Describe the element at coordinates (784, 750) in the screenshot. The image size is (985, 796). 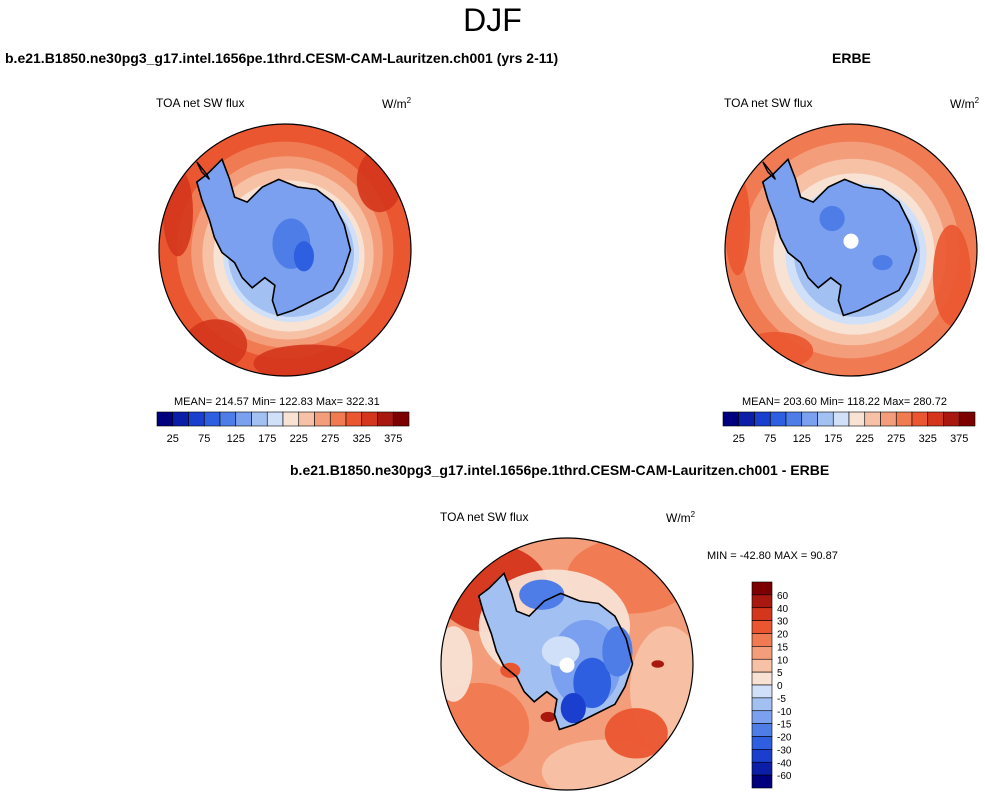
I see `panel3-colorbar-tick-label: -30` at that location.